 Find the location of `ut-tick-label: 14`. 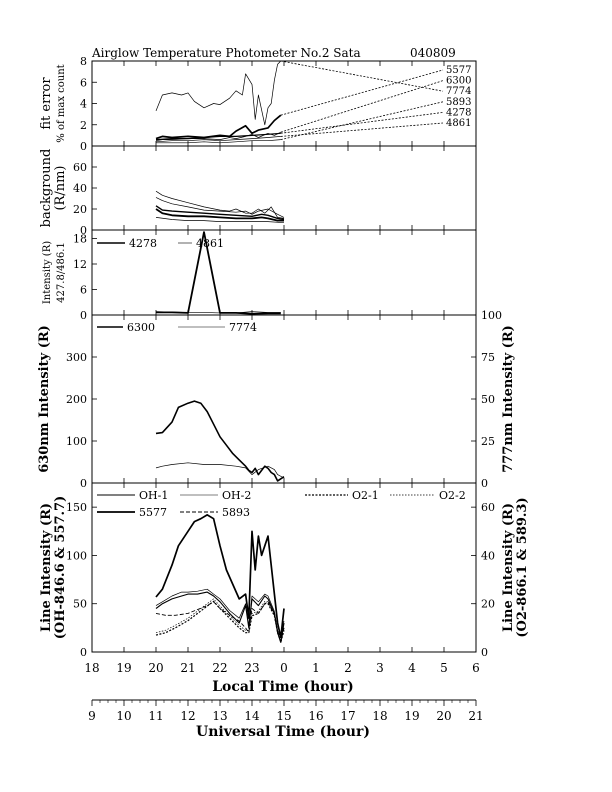

ut-tick-label: 14 is located at coordinates (252, 716).